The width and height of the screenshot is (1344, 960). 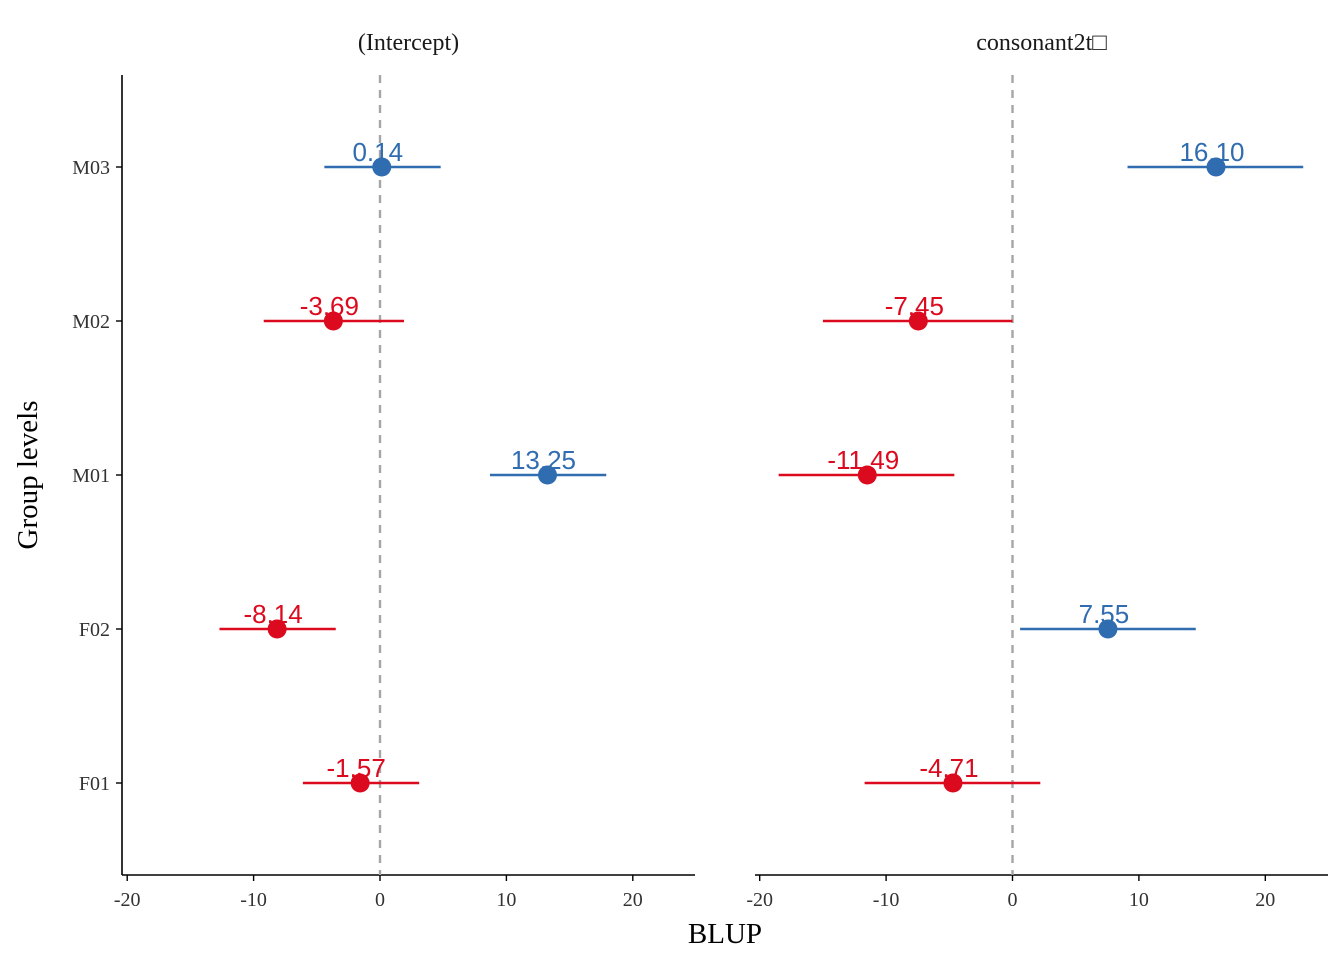 What do you see at coordinates (377, 152) in the screenshot?
I see `value-label: 0.14` at bounding box center [377, 152].